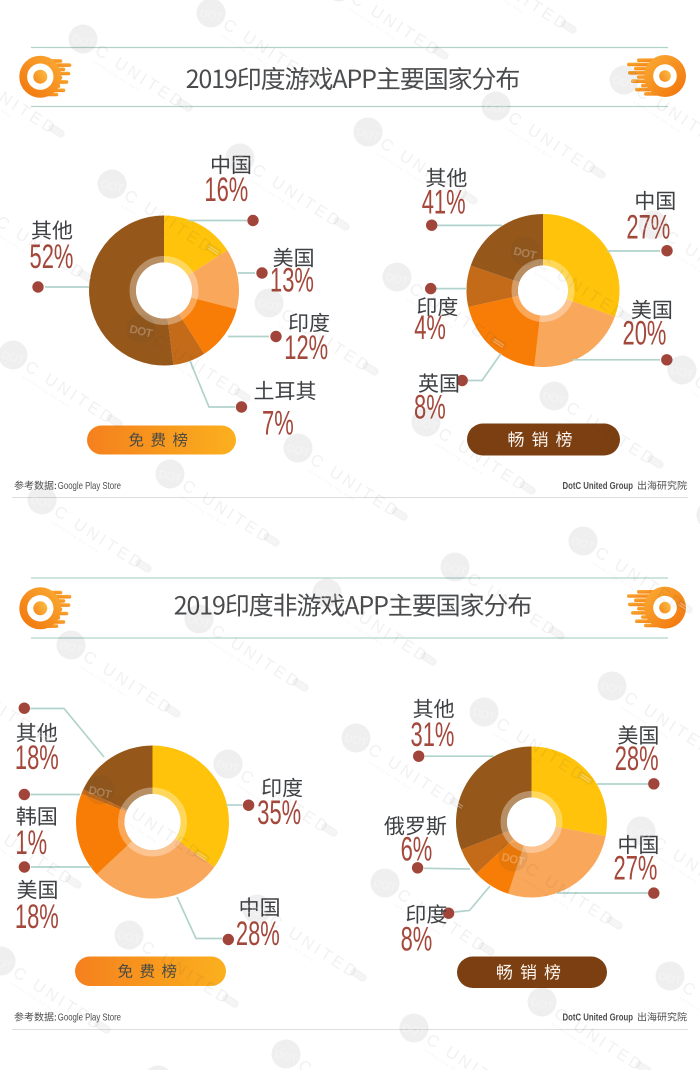 The height and width of the screenshot is (1075, 700). What do you see at coordinates (278, 424) in the screenshot?
I see `svg-text: 7%` at bounding box center [278, 424].